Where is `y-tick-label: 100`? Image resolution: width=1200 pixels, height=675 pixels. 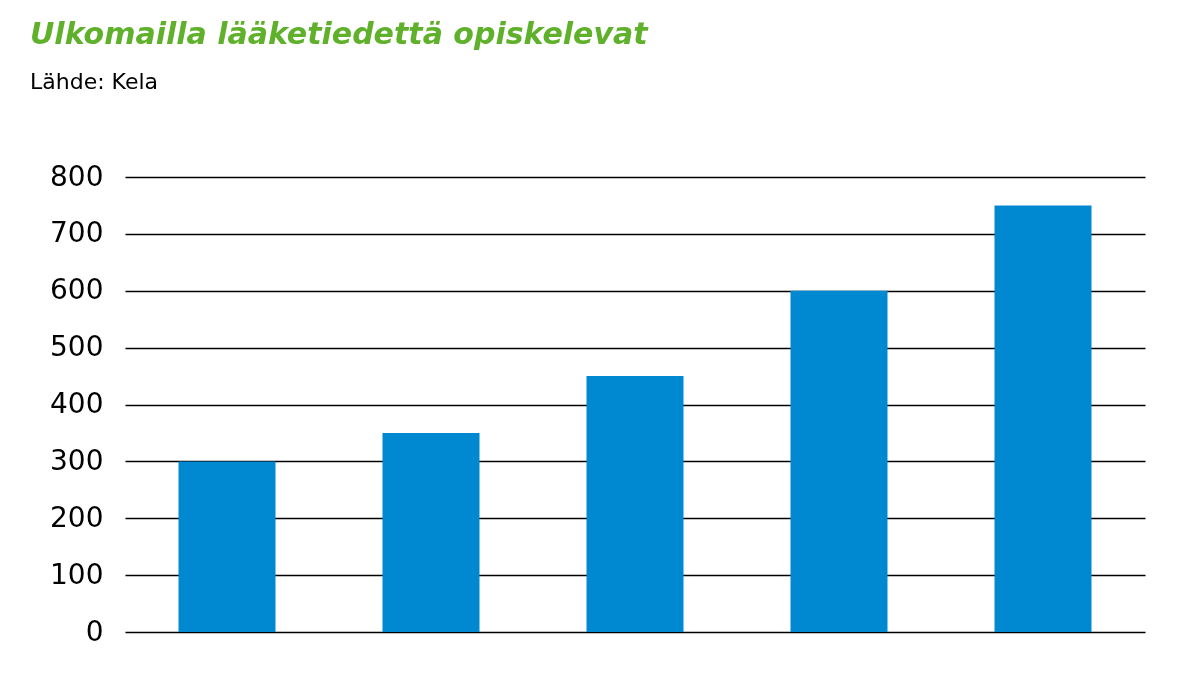 y-tick-label: 100 is located at coordinates (77, 574).